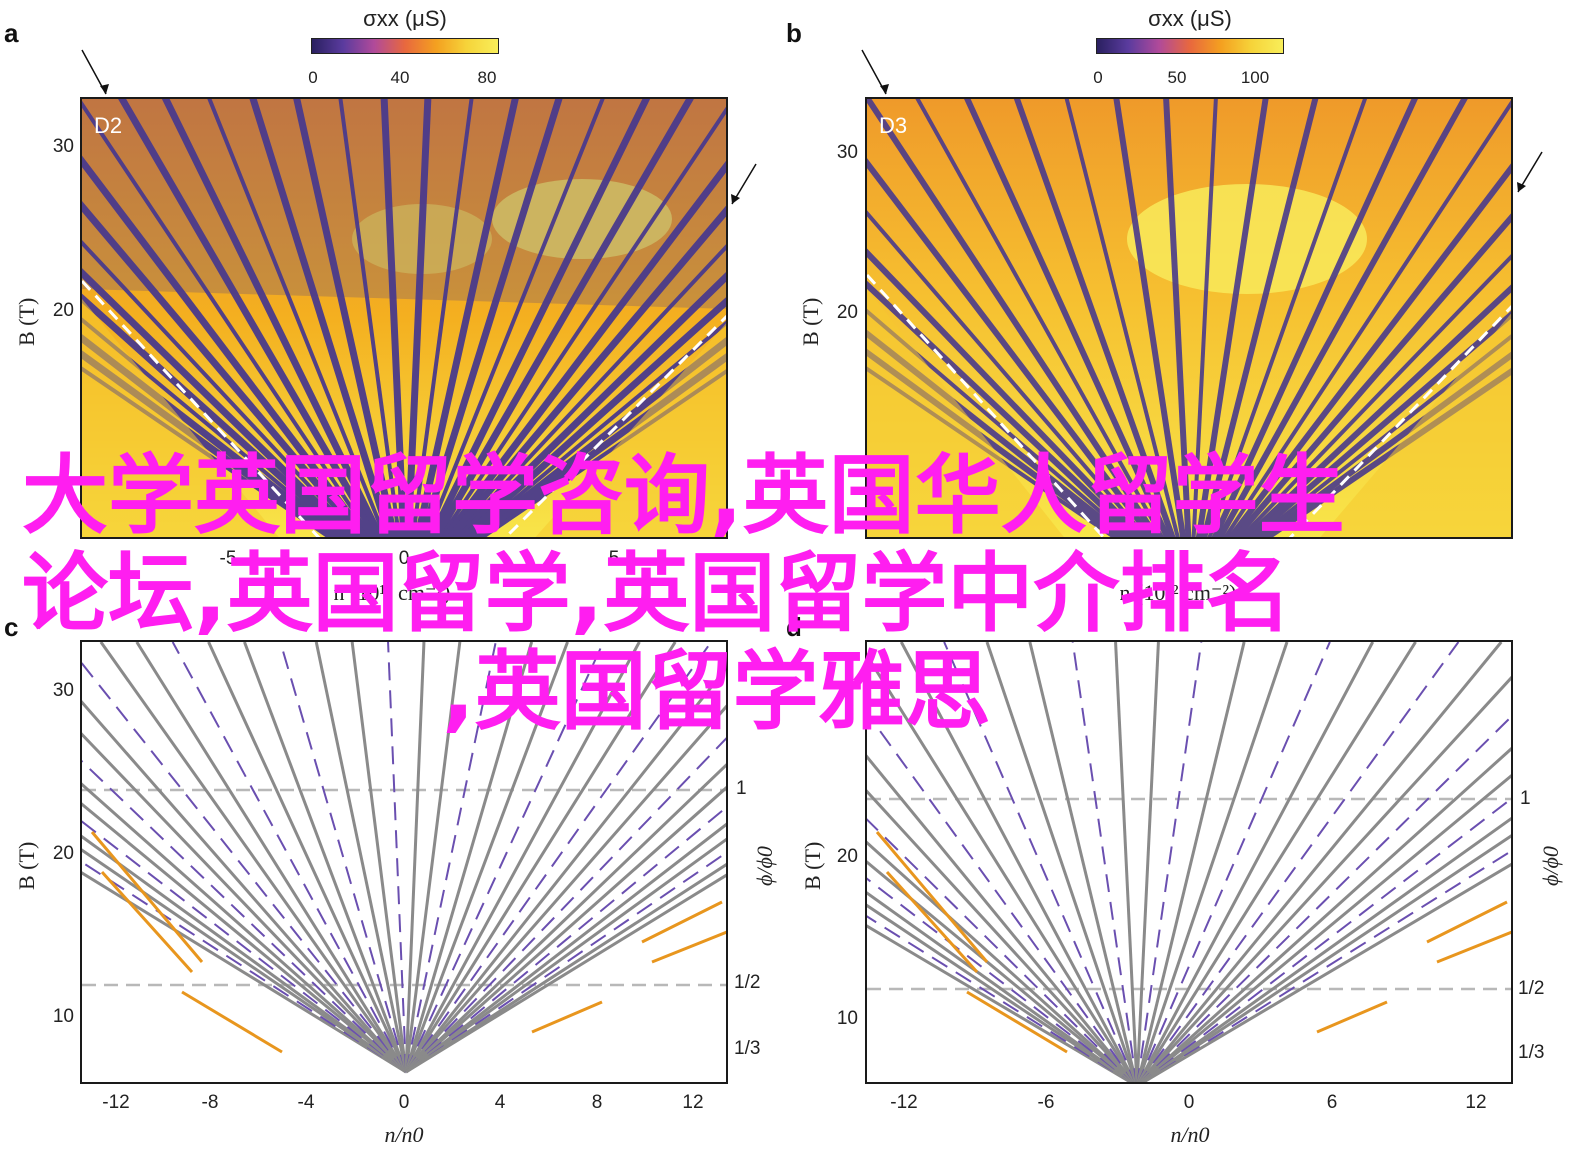 The width and height of the screenshot is (1584, 1160). Describe the element at coordinates (847, 1018) in the screenshot. I see `panel-d-ytick-10: 10` at that location.